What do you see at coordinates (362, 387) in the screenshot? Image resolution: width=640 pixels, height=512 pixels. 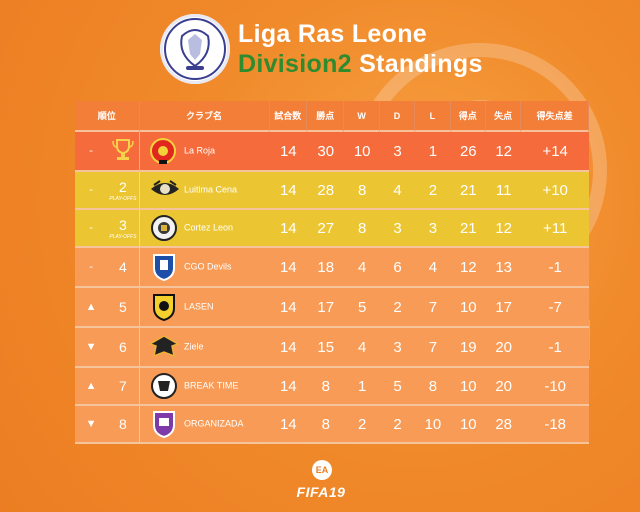 I see `wins-cell: 1` at bounding box center [362, 387].